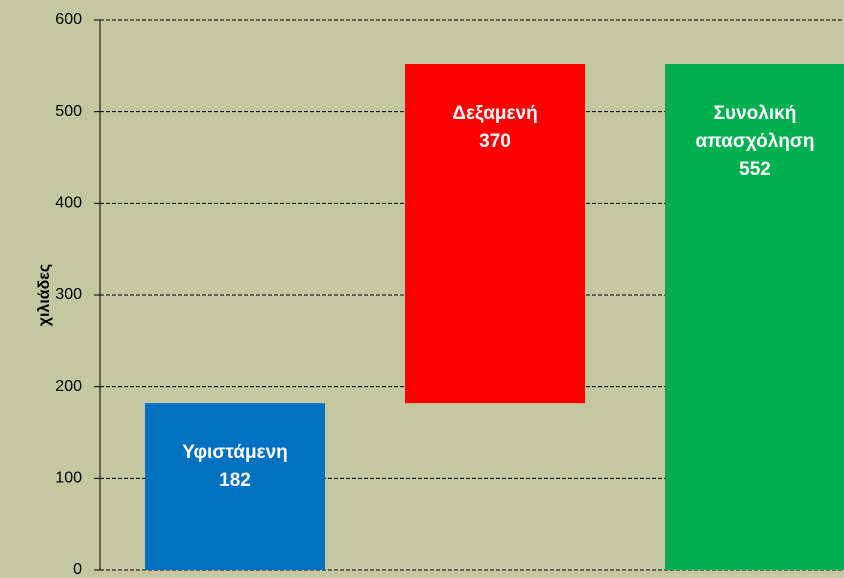  I want to click on y-tick-label: 0, so click(77, 569).